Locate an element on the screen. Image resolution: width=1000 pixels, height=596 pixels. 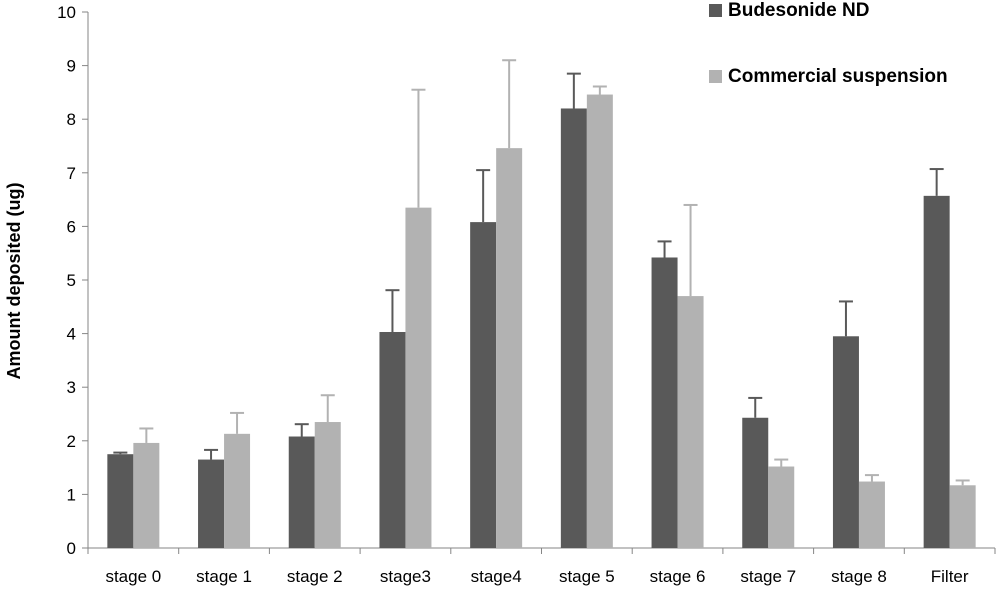
x-tick-label: stage 5 is located at coordinates (587, 576).